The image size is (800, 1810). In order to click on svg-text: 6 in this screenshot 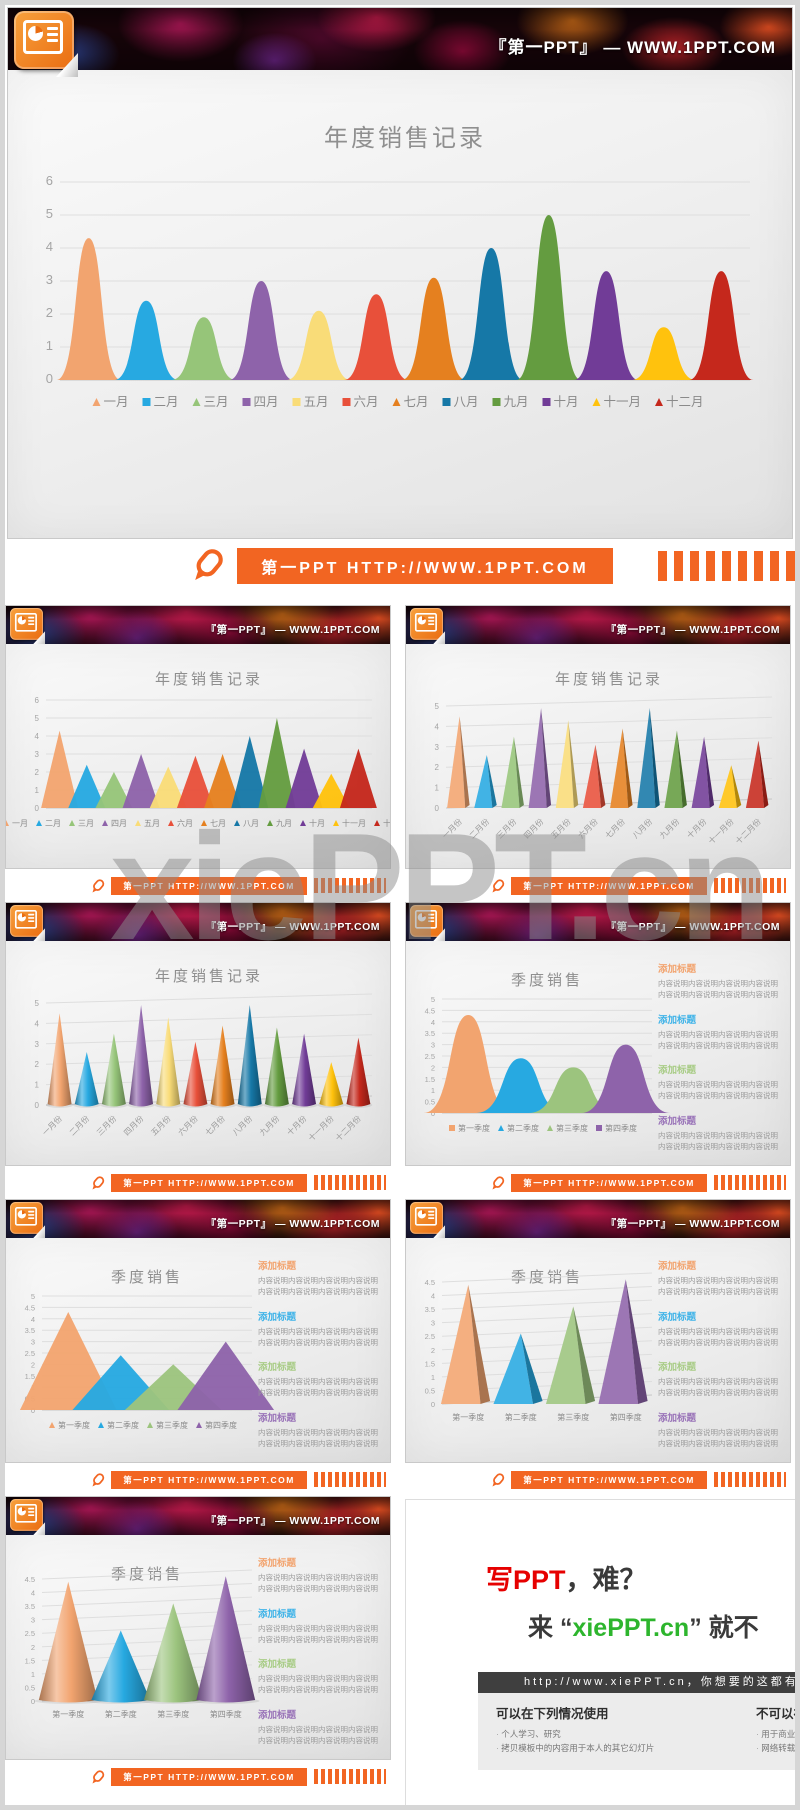, I will do `click(49, 180)`.